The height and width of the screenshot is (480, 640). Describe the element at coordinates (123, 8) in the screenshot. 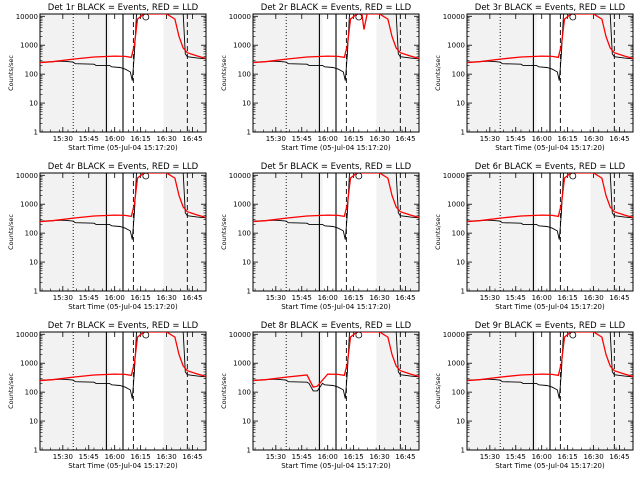

I see `panel-title: Det 1r BLACK = Events, RED = LLD` at that location.